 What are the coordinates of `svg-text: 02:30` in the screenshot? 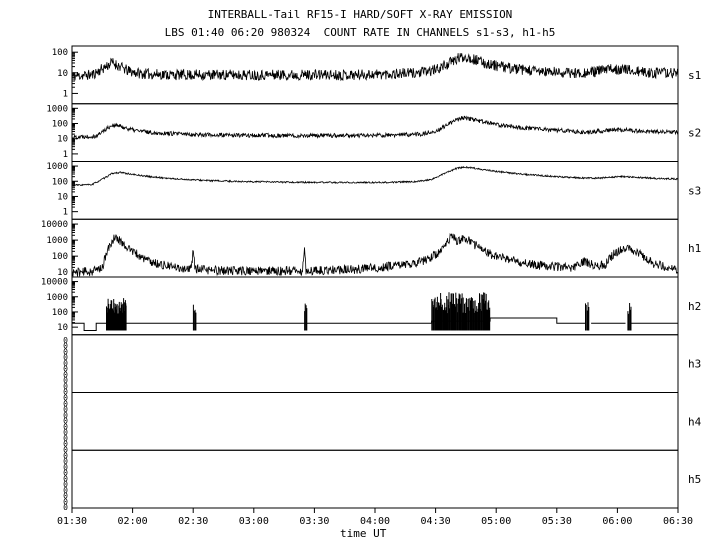 It's located at (193, 521).